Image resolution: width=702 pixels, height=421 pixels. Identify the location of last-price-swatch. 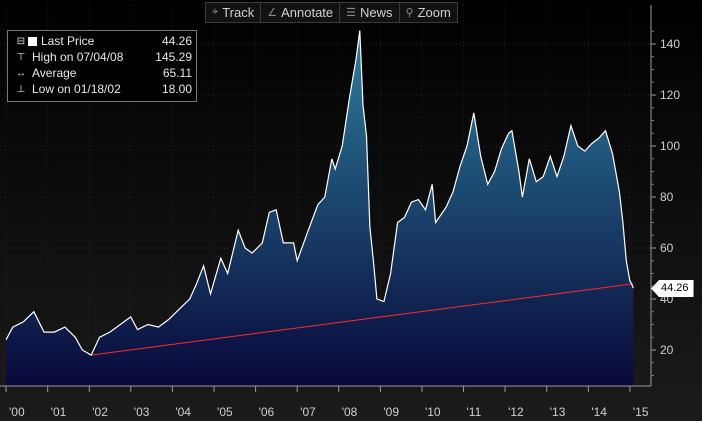
(32, 41).